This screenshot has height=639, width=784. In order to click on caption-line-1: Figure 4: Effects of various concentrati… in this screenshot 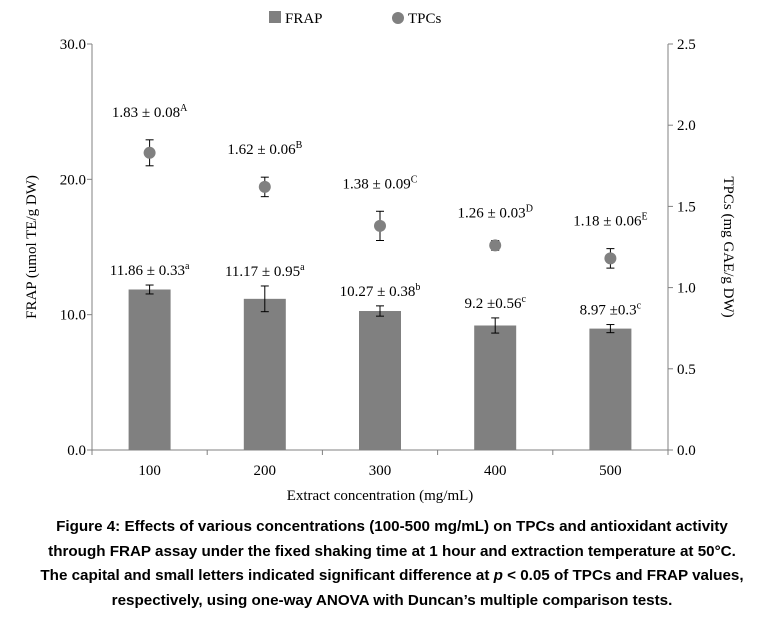, I will do `click(392, 526)`.